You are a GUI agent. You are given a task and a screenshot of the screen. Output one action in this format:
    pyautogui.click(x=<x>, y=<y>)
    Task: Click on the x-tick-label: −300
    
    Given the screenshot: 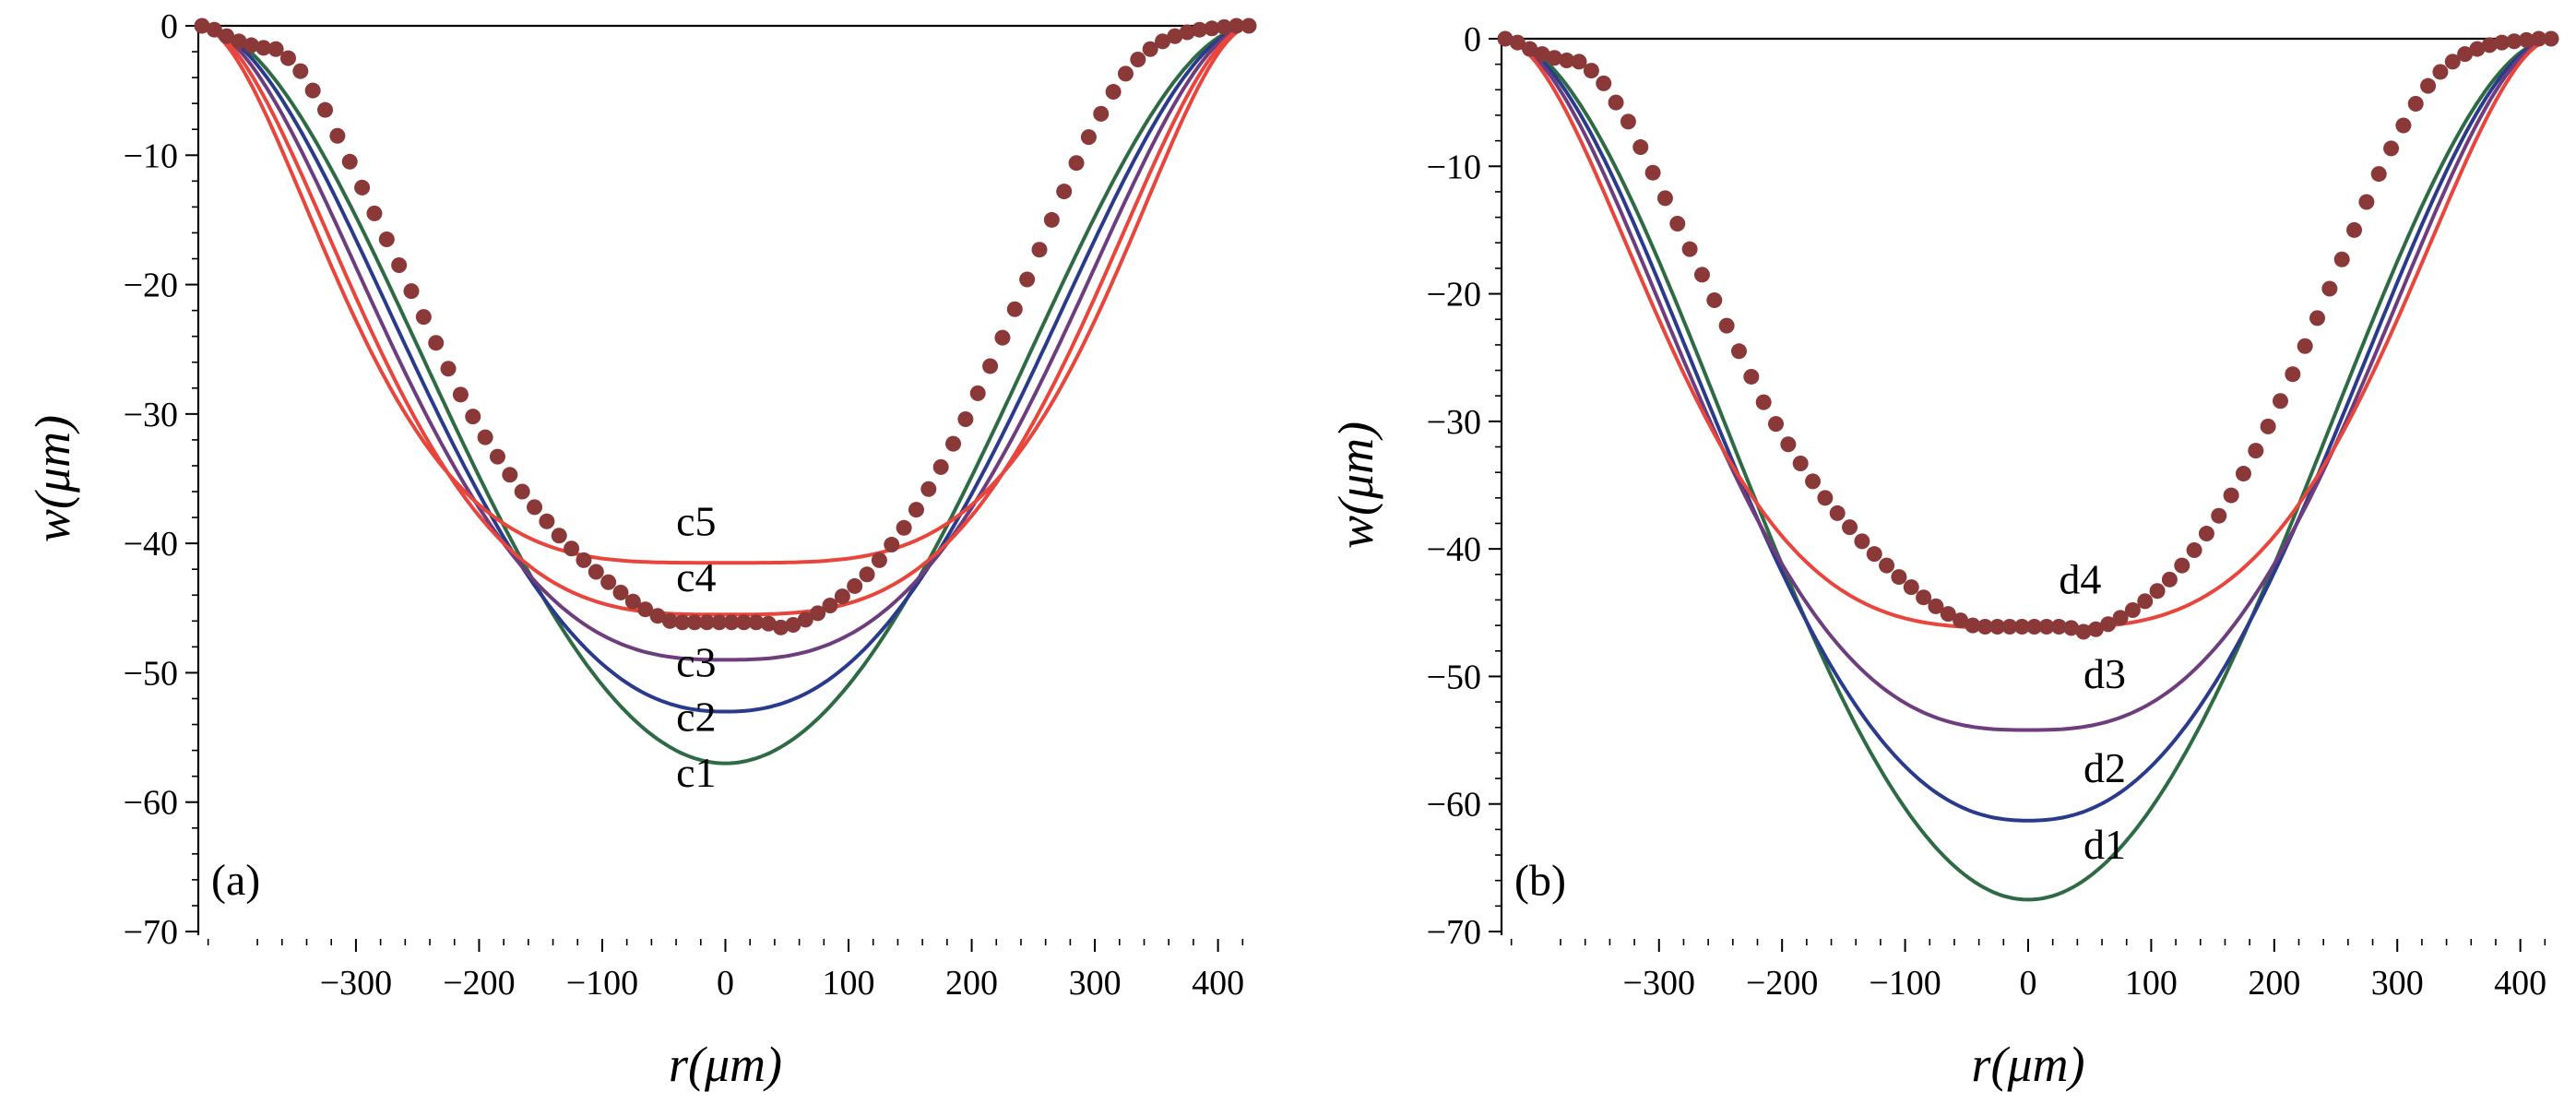 What is the action you would take?
    pyautogui.click(x=1659, y=983)
    